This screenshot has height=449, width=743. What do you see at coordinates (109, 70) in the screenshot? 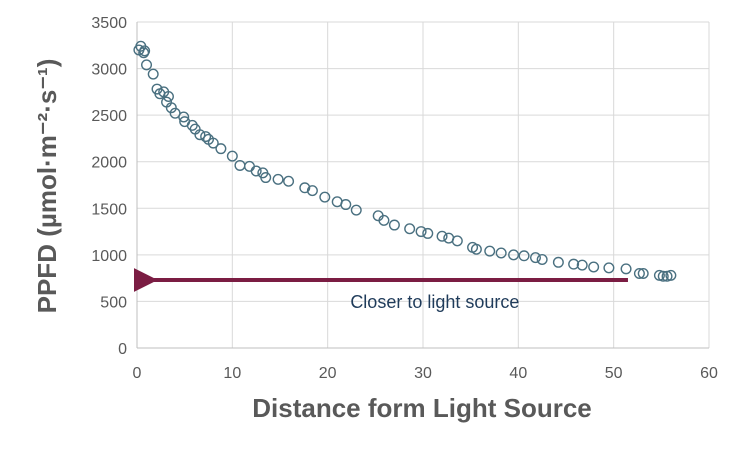
I see `y-tick-label: 3000` at bounding box center [109, 70].